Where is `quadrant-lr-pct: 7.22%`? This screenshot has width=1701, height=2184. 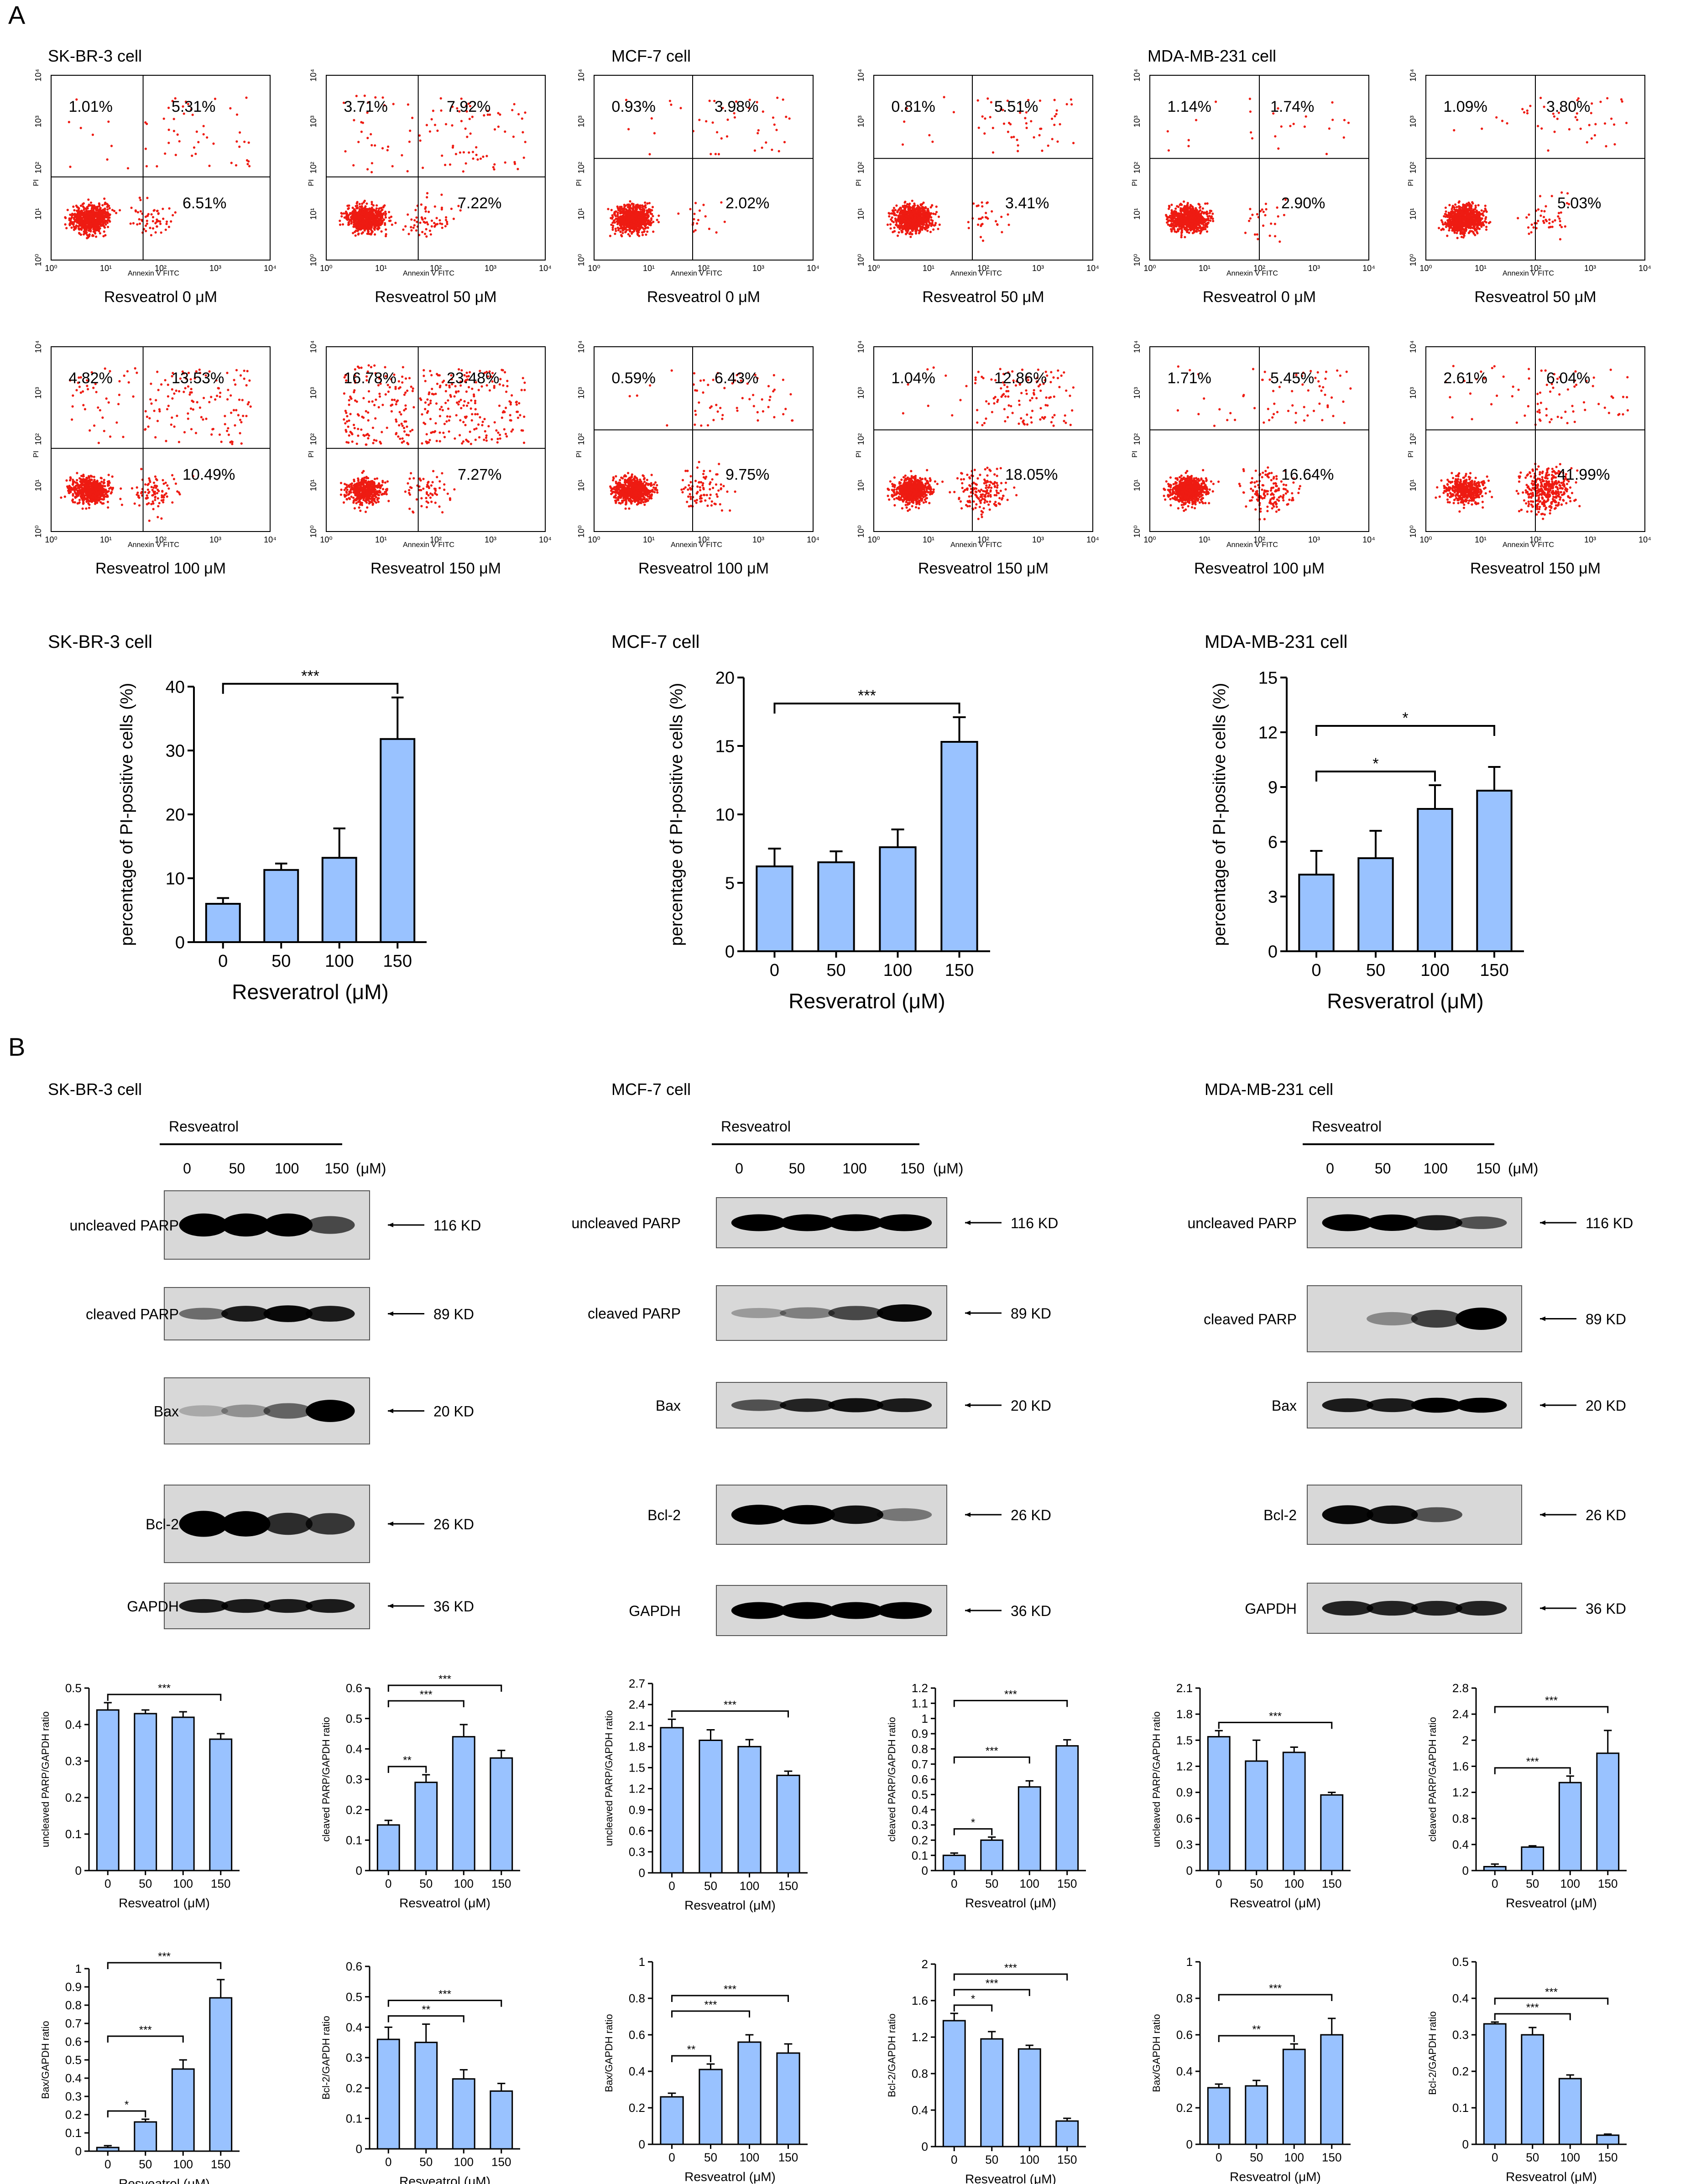
quadrant-lr-pct: 7.22% is located at coordinates (480, 203).